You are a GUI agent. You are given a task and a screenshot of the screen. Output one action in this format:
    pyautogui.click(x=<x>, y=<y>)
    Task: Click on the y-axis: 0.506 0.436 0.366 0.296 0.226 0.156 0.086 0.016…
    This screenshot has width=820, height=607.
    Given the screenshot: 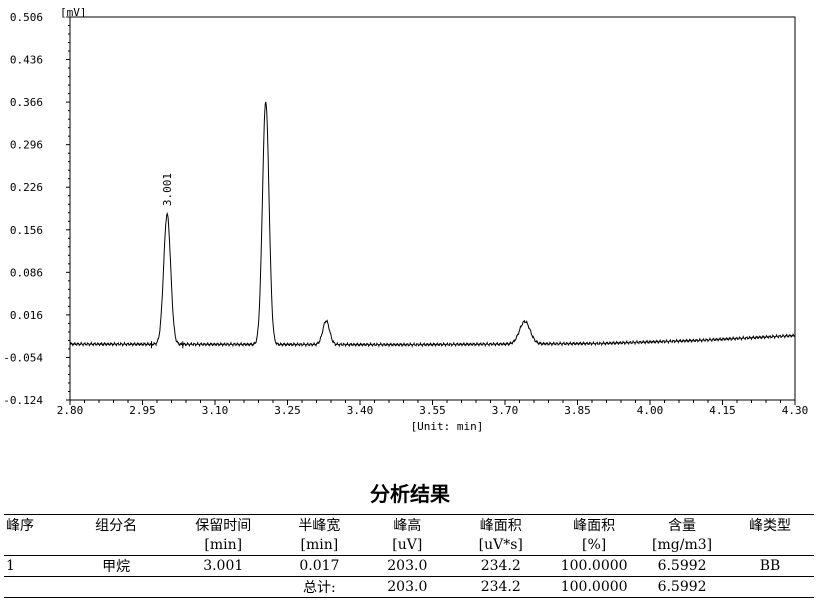 What is the action you would take?
    pyautogui.click(x=36, y=209)
    